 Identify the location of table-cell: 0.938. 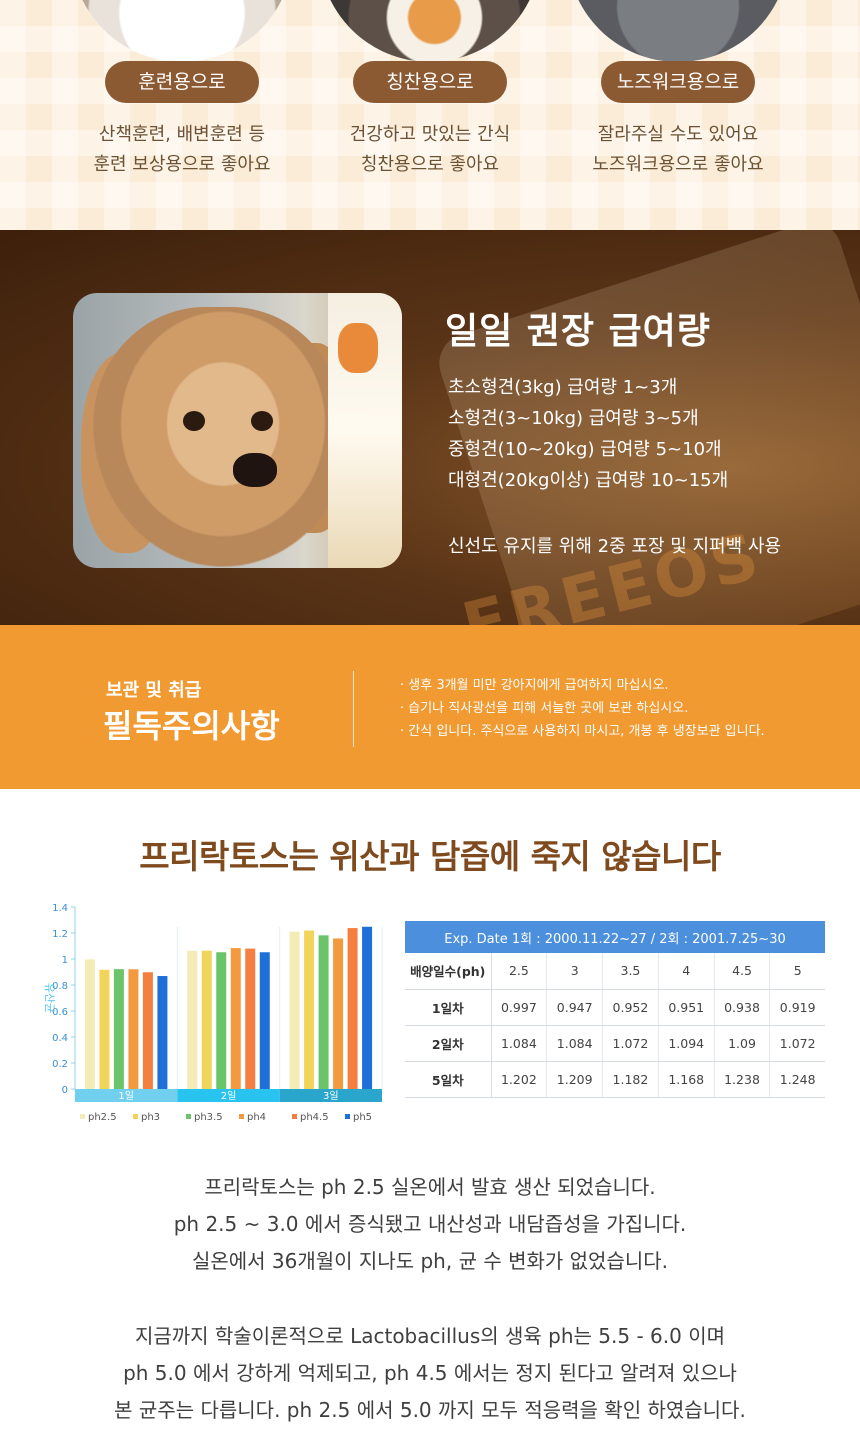
(742, 1007).